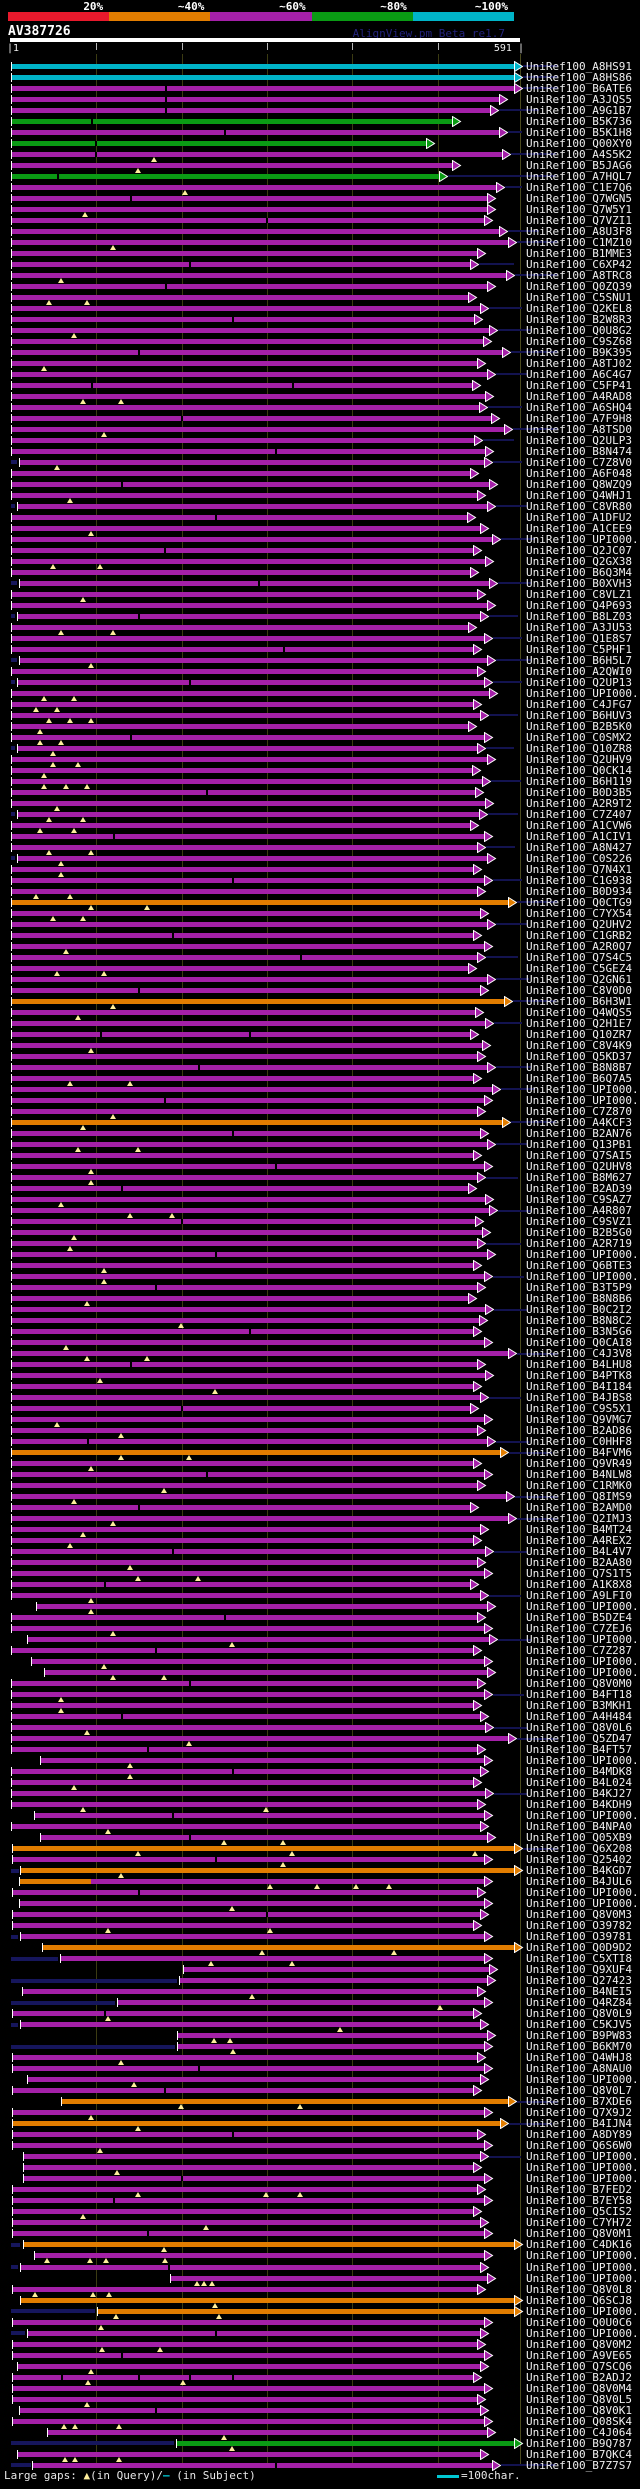  I want to click on hit-row: UniRef100_A9VE65, so click(320, 2355).